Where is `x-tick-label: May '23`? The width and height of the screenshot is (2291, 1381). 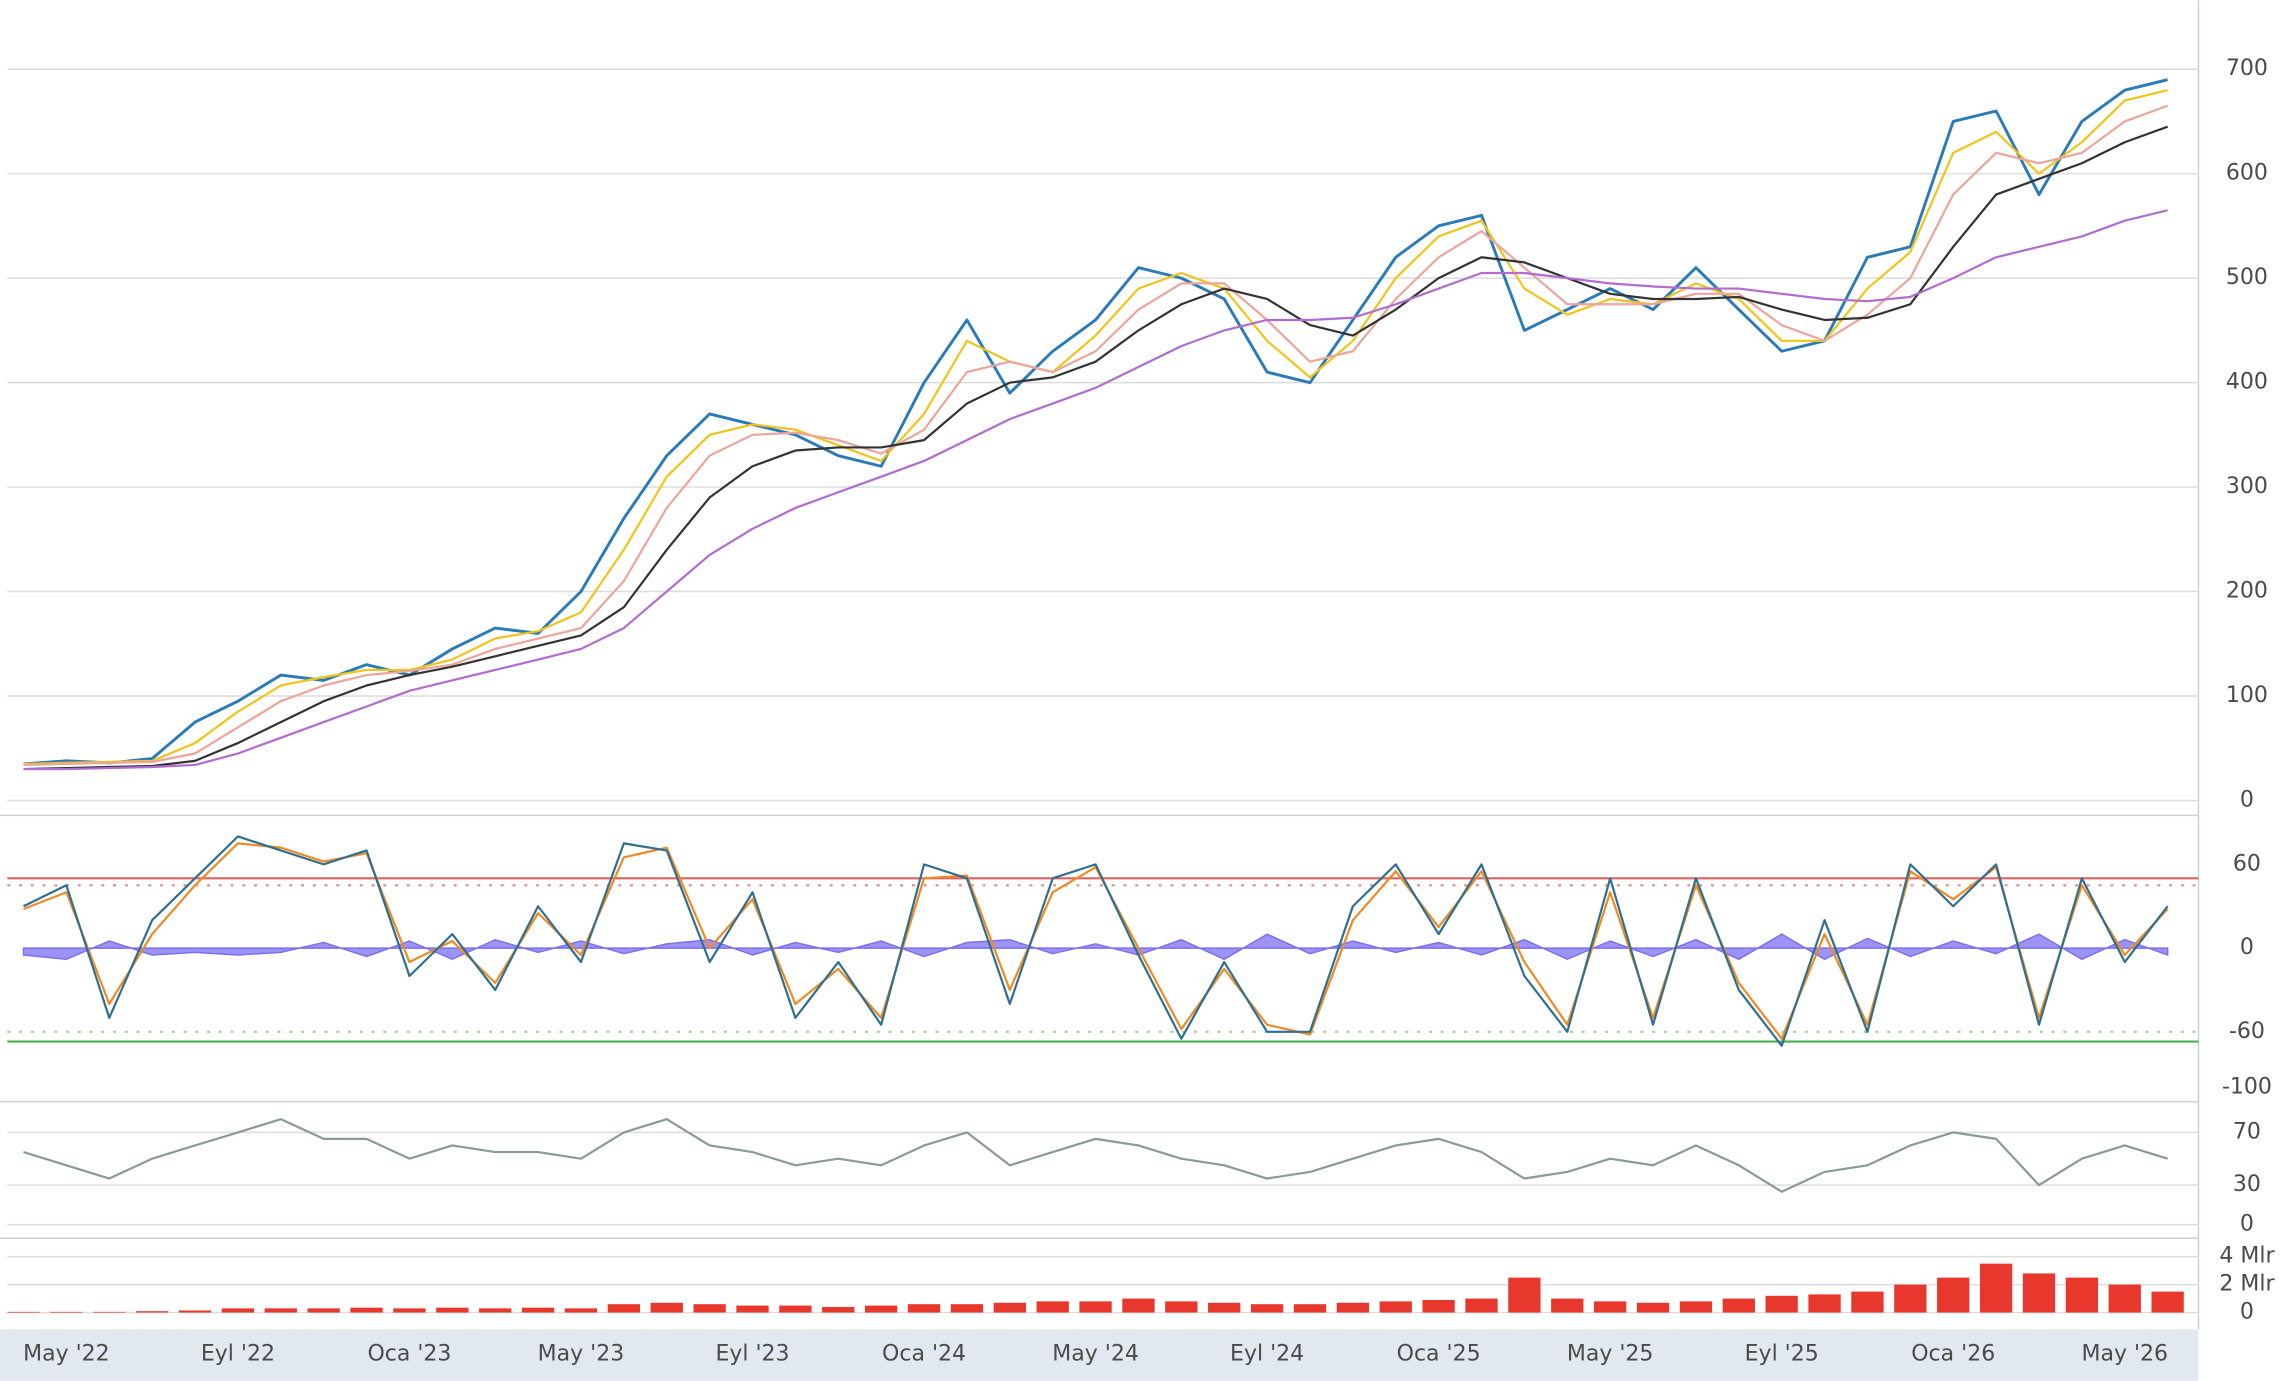 x-tick-label: May '23 is located at coordinates (581, 1353).